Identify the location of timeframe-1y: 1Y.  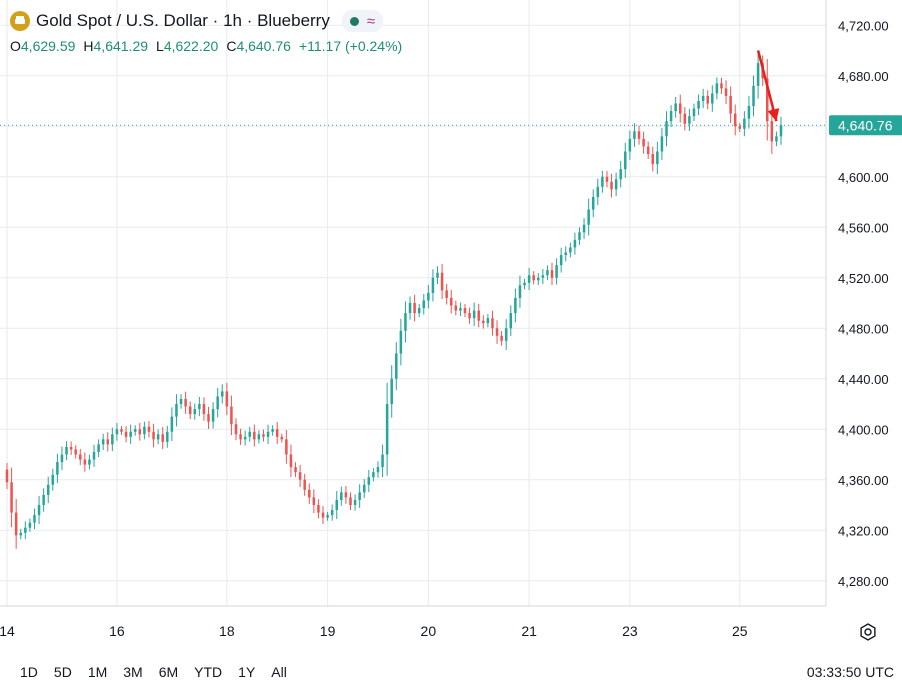
(247, 672).